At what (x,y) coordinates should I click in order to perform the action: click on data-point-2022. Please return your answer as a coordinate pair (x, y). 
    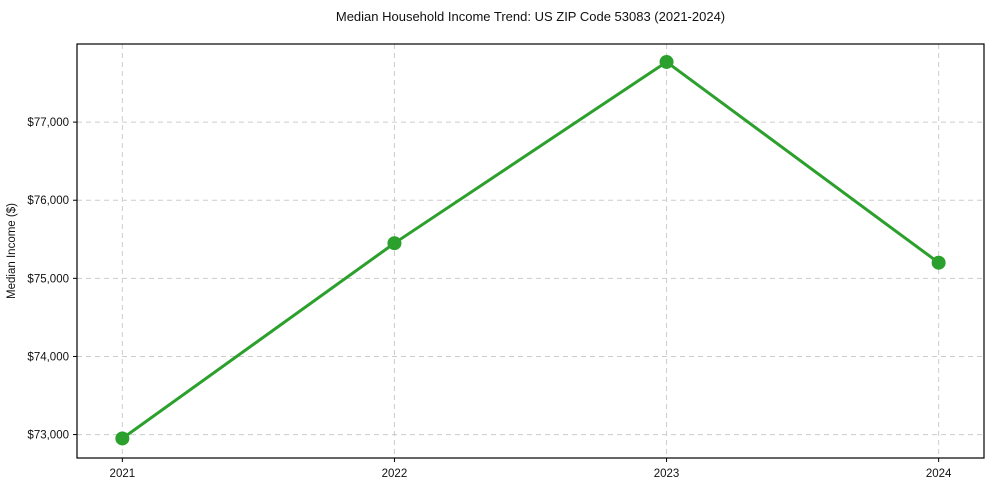
    Looking at the image, I should click on (394, 243).